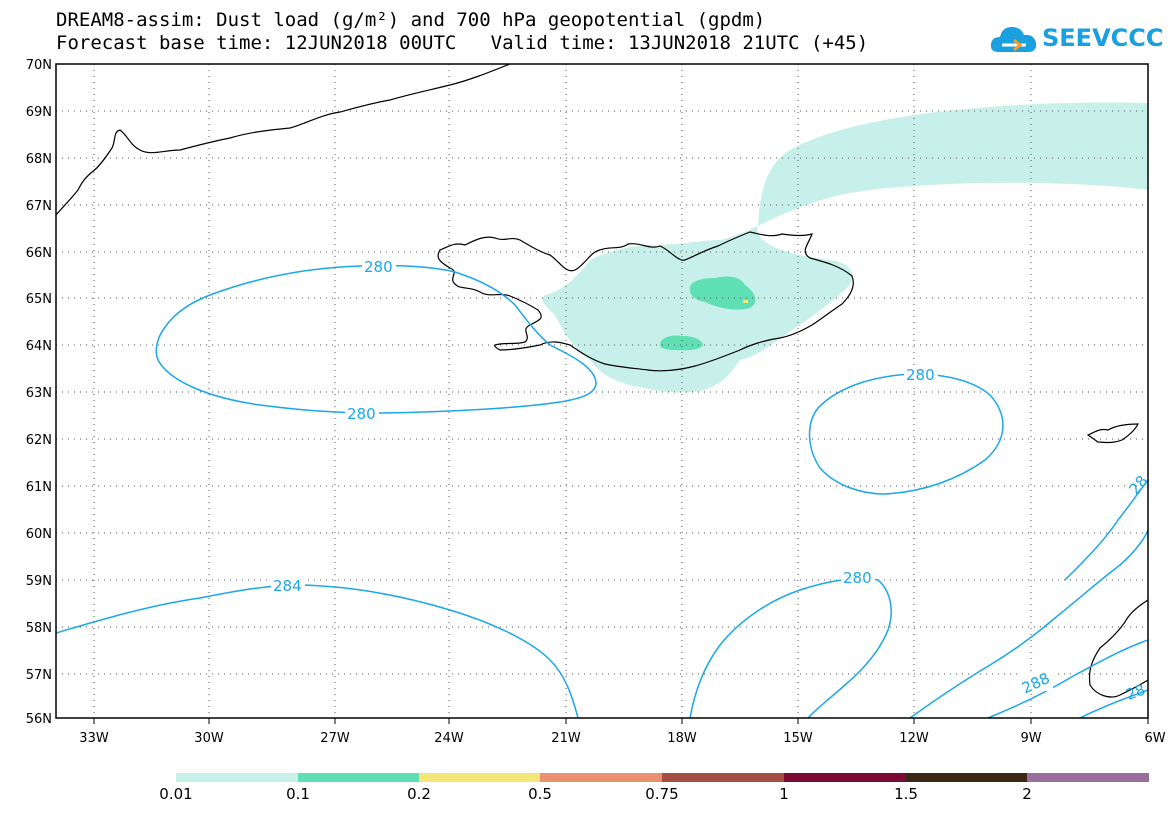  I want to click on lon-label: 18W, so click(682, 738).